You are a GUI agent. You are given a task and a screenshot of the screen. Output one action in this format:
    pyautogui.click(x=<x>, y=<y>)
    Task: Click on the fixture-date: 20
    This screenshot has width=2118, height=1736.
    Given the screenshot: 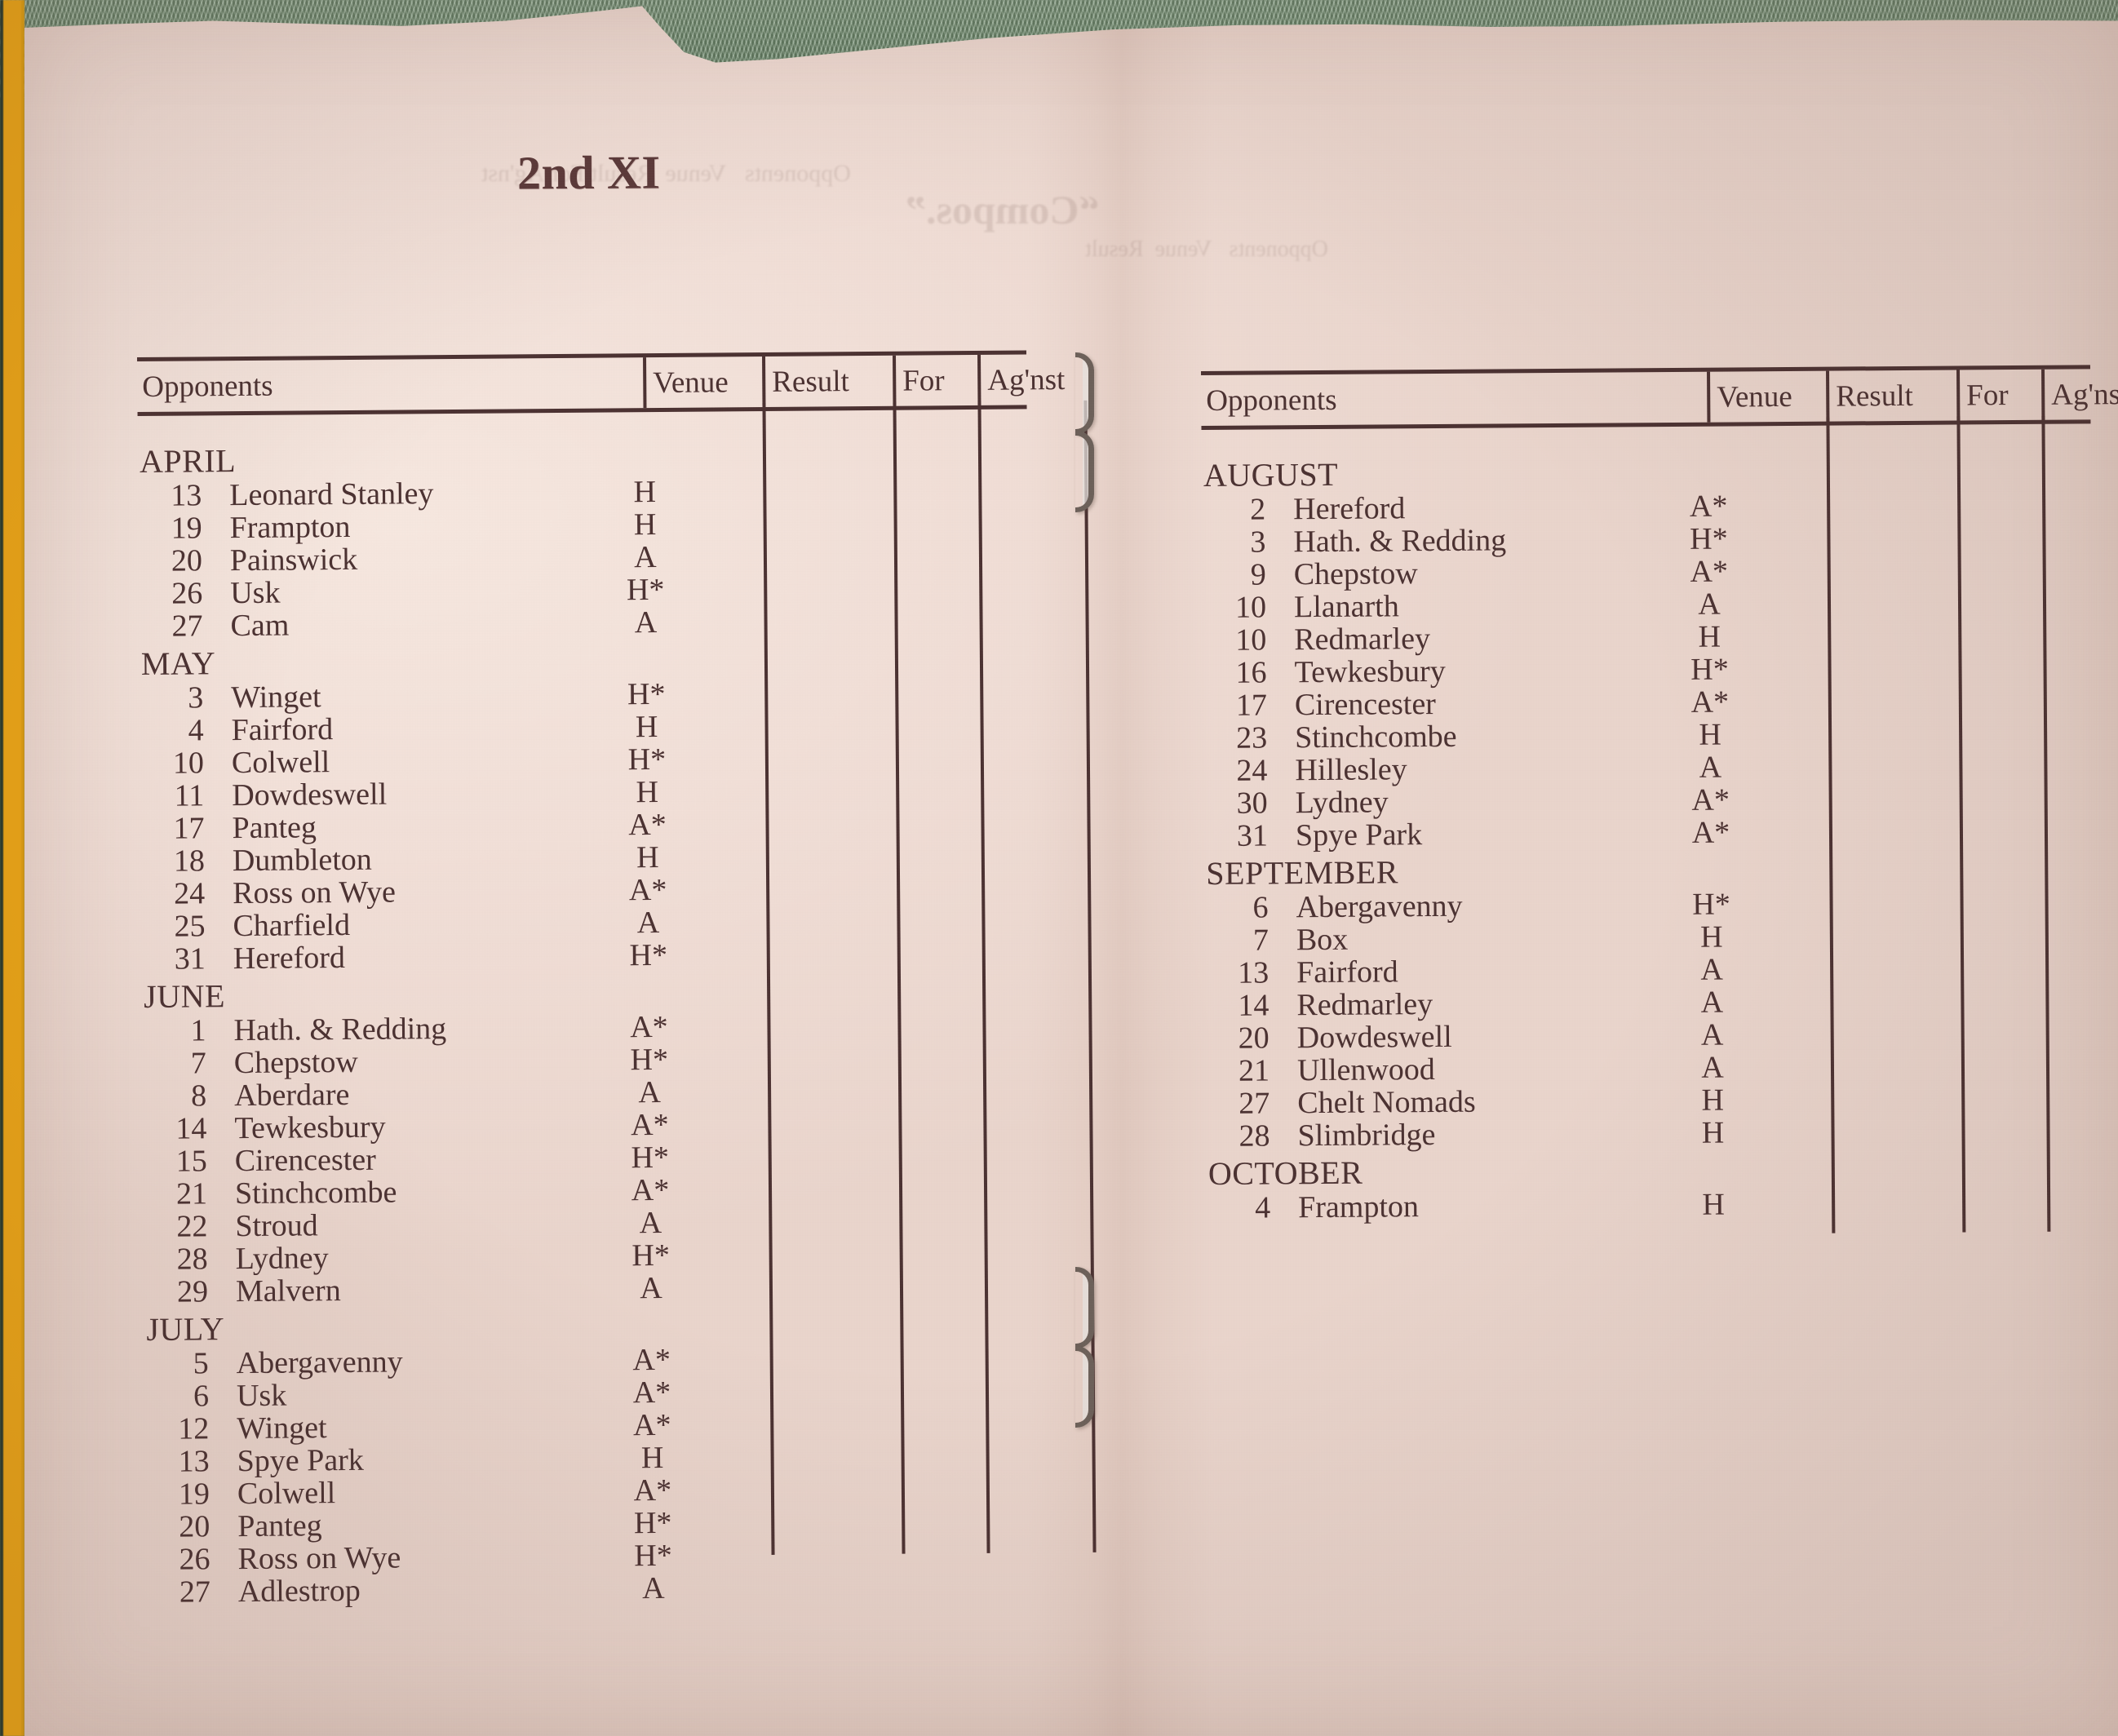 What is the action you would take?
    pyautogui.click(x=1253, y=1038)
    